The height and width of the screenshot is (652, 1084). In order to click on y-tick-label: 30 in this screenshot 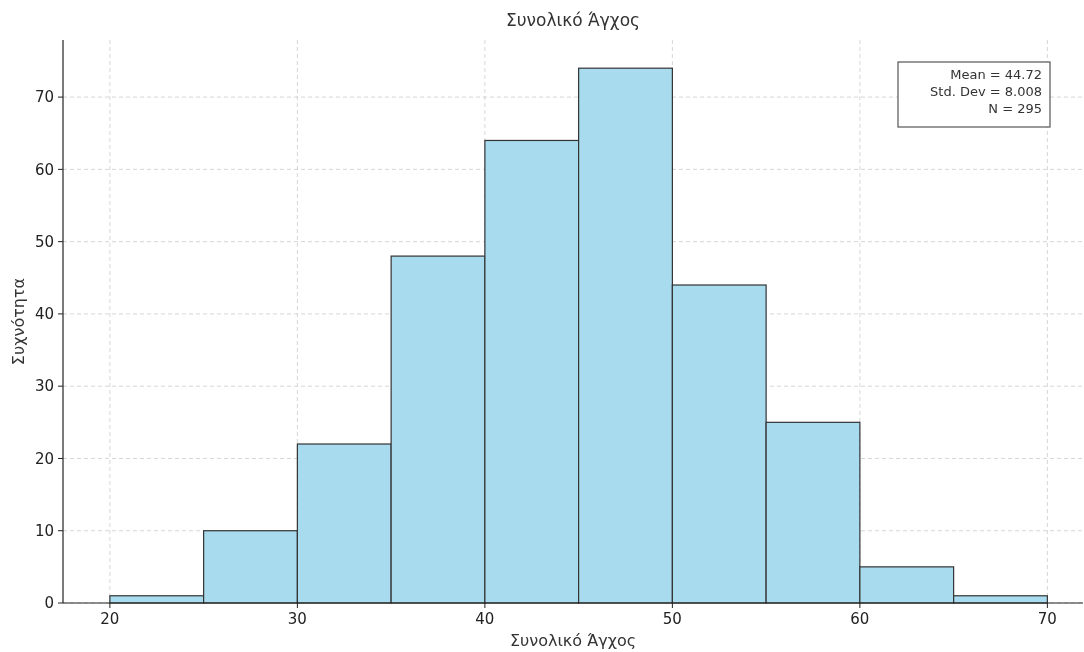, I will do `click(44, 386)`.